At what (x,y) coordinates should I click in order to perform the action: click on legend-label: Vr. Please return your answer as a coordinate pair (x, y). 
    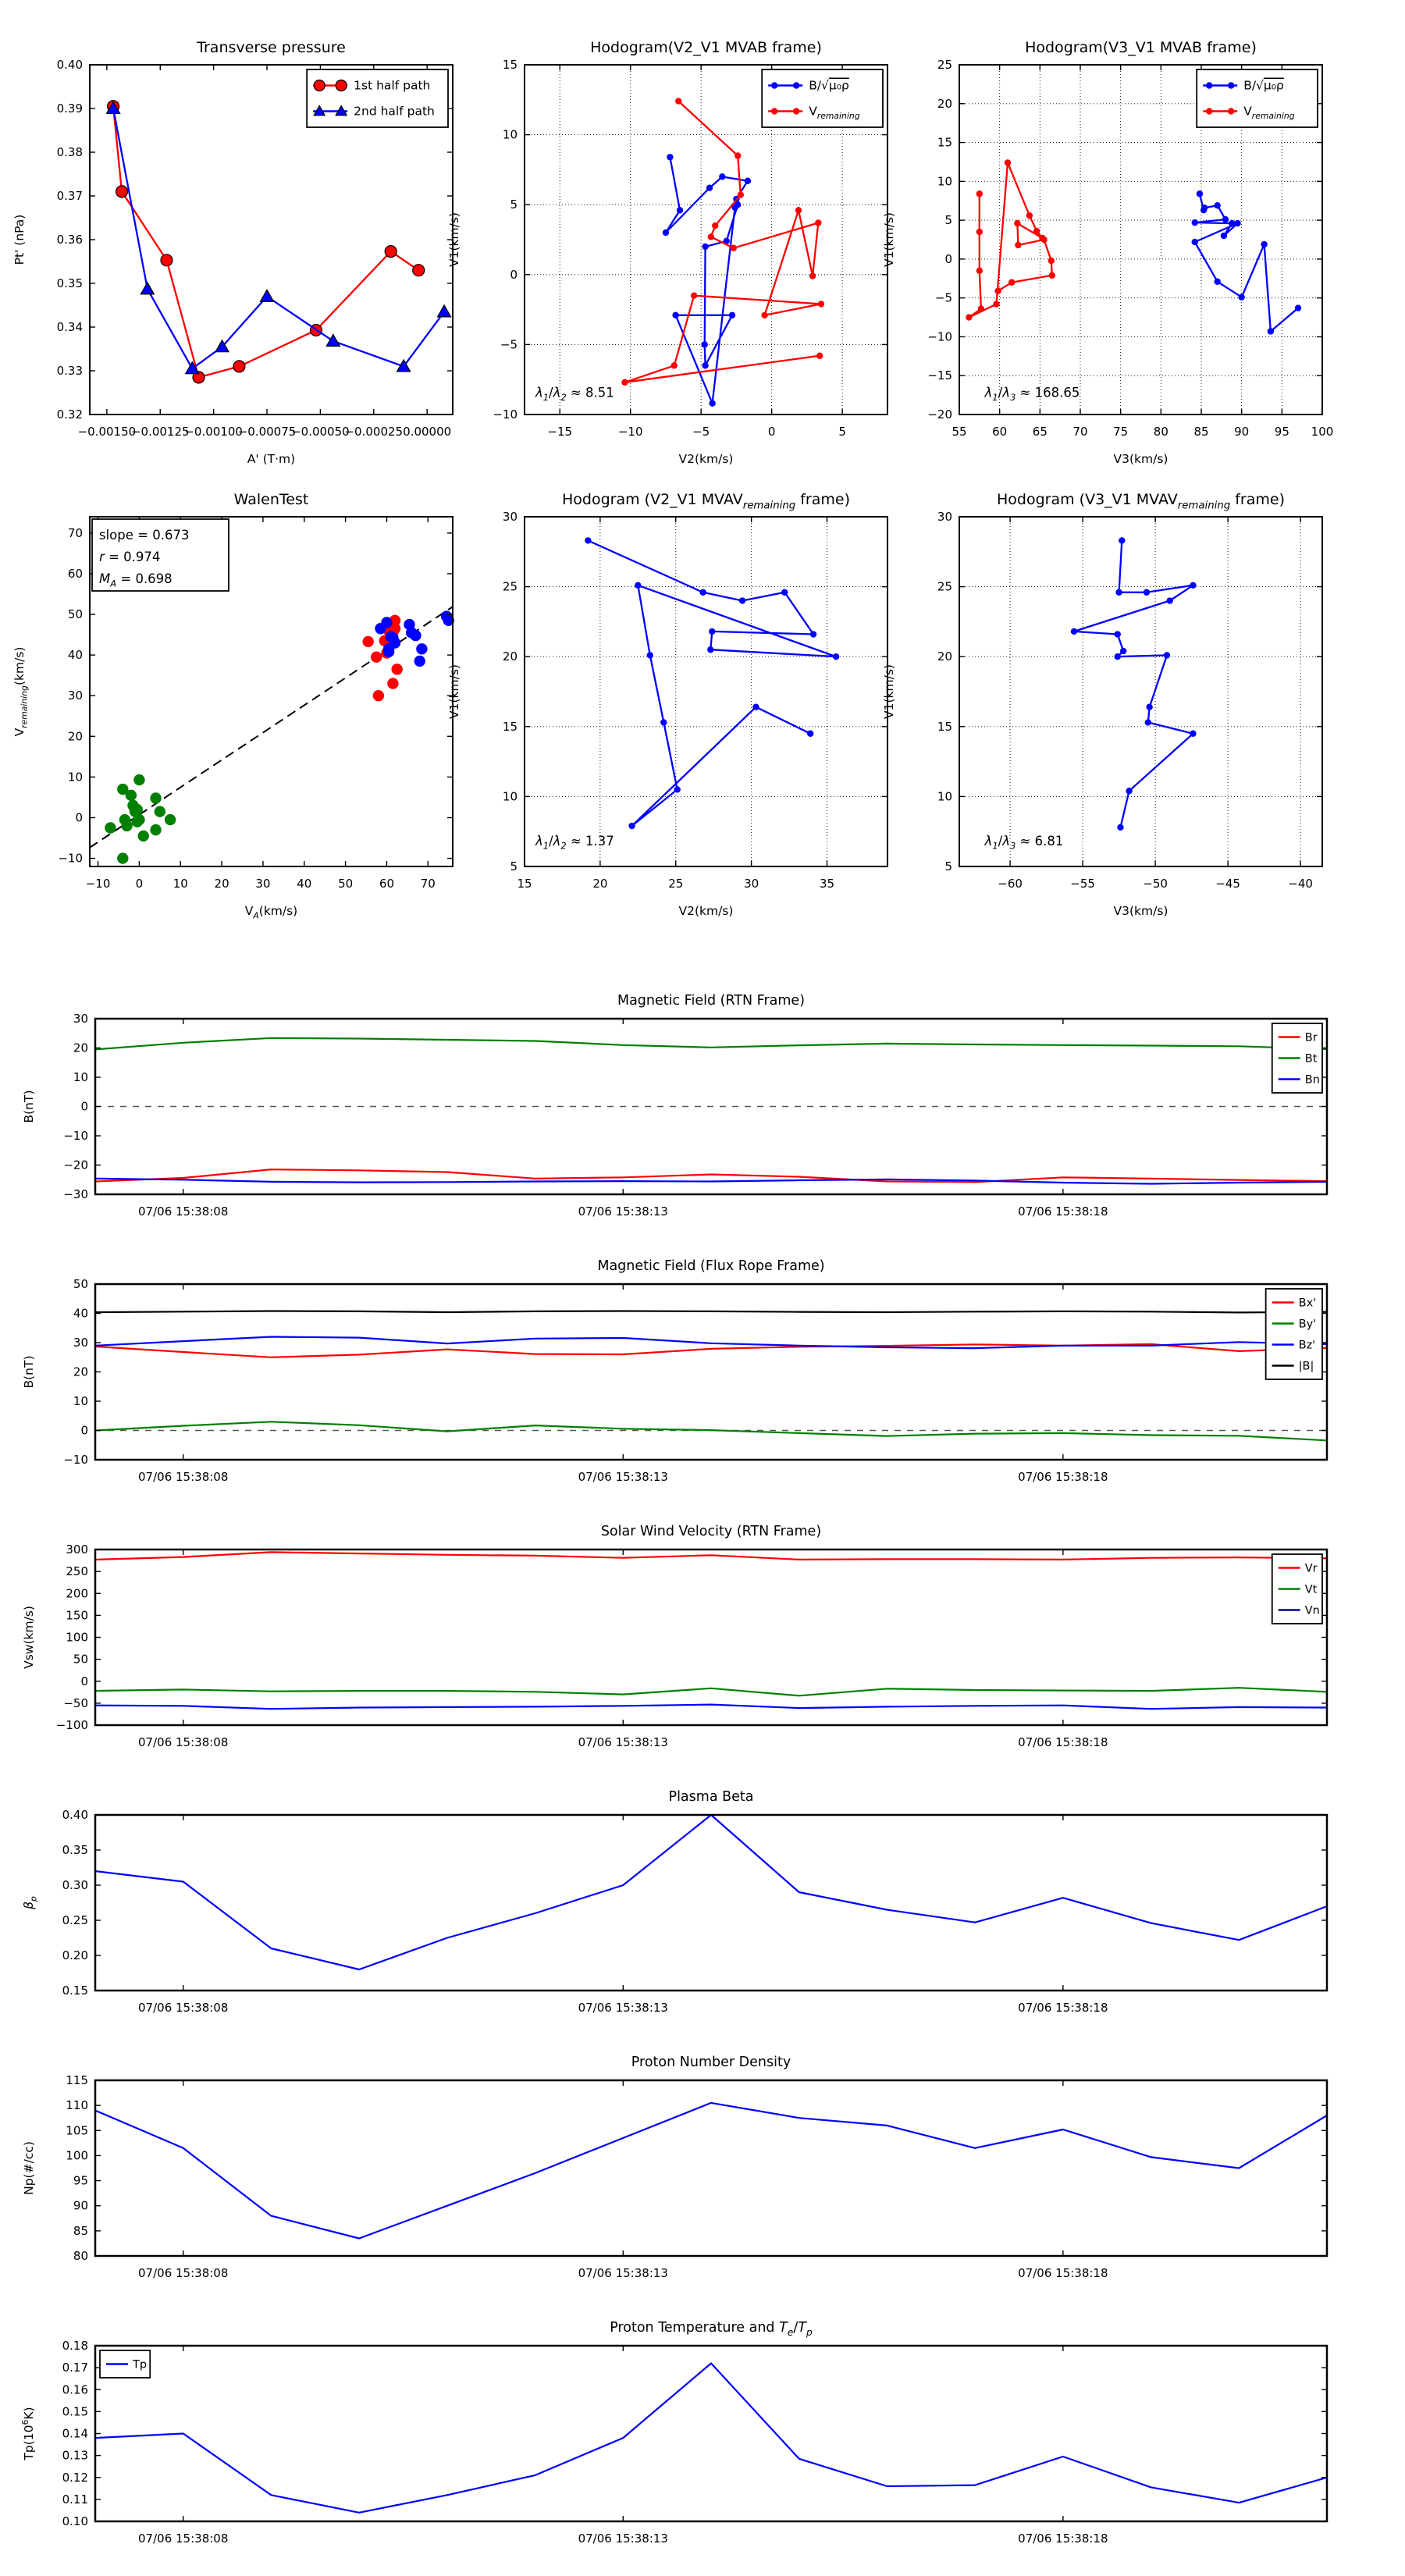
    Looking at the image, I should click on (1311, 1569).